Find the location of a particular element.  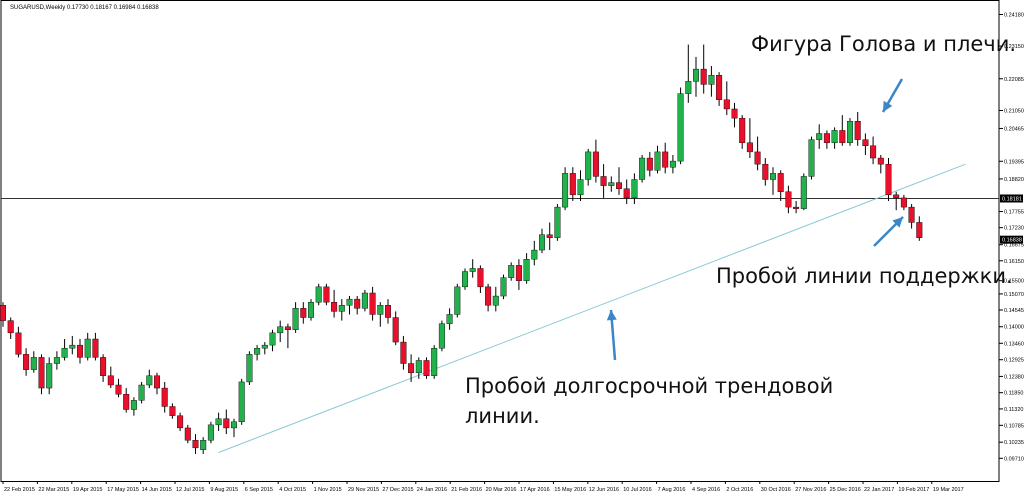

x-tick-label: 29 Nov 2015 is located at coordinates (363, 490).